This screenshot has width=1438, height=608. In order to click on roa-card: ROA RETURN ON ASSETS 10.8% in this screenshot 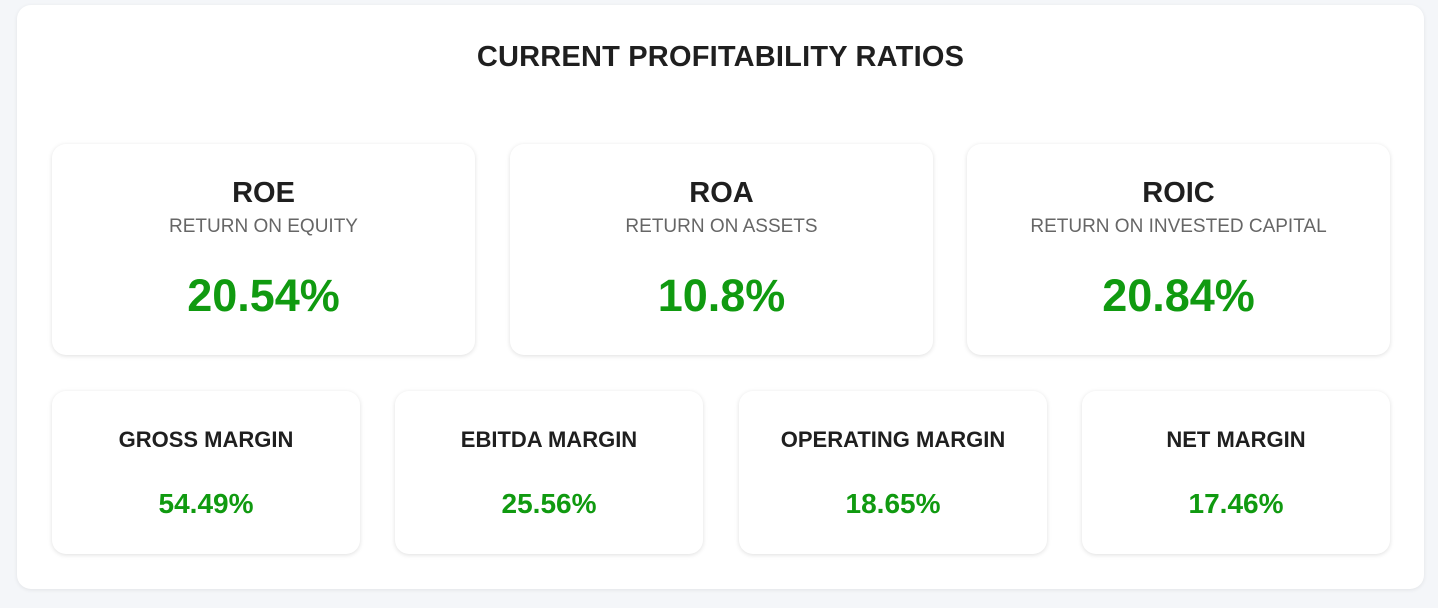, I will do `click(721, 249)`.